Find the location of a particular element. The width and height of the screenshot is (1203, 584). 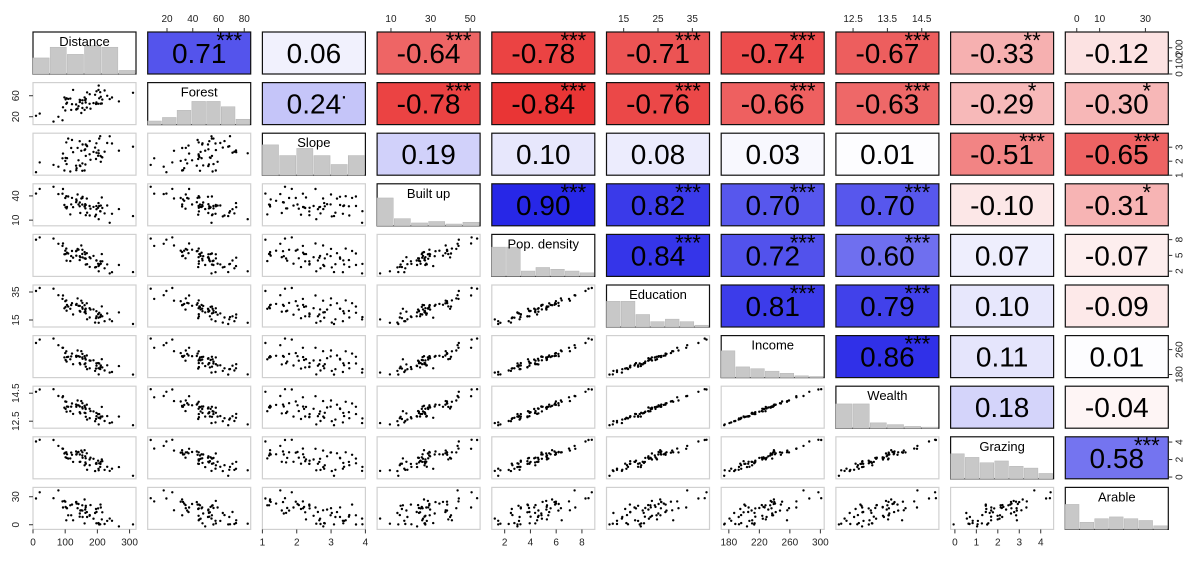

correlation-value: -0.33 is located at coordinates (1002, 53).